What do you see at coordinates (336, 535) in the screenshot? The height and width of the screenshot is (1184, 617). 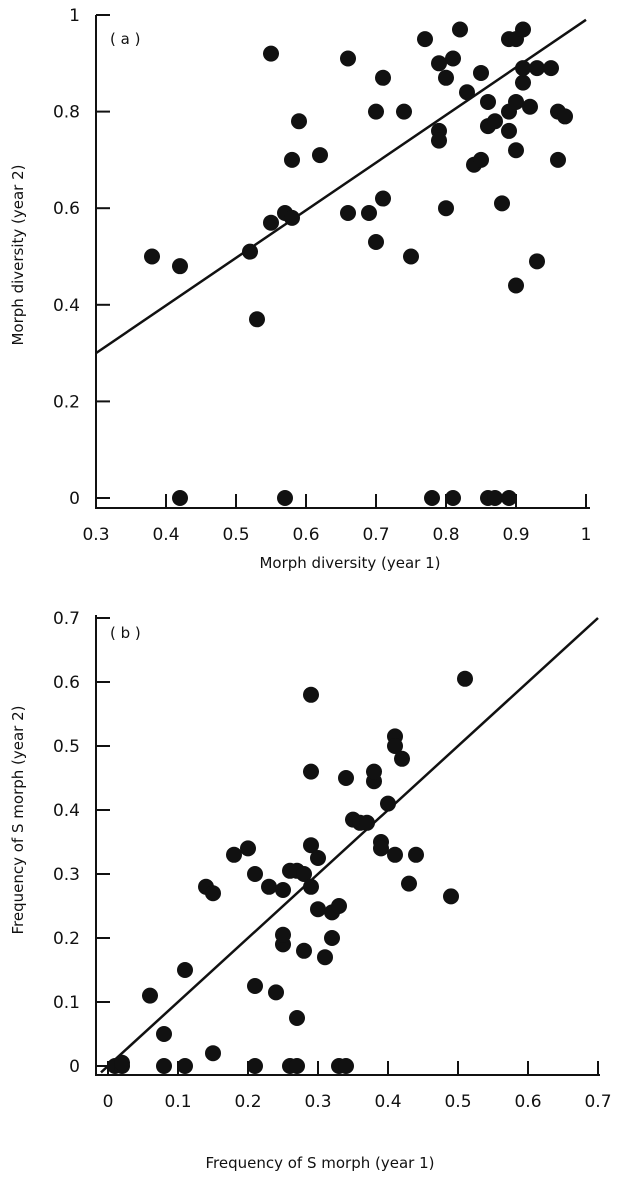 I see `panel-a-x-tick-labels: 0.3 0.4 0.5 0.6 0.7 0.8 0.9 1` at bounding box center [336, 535].